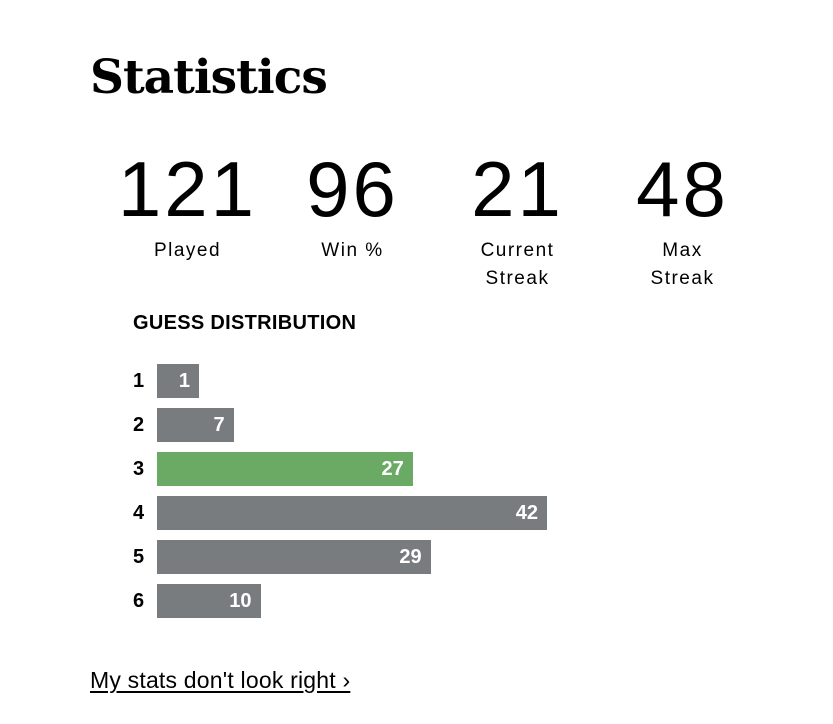 The width and height of the screenshot is (833, 724). What do you see at coordinates (526, 513) in the screenshot?
I see `bar-value: 42` at bounding box center [526, 513].